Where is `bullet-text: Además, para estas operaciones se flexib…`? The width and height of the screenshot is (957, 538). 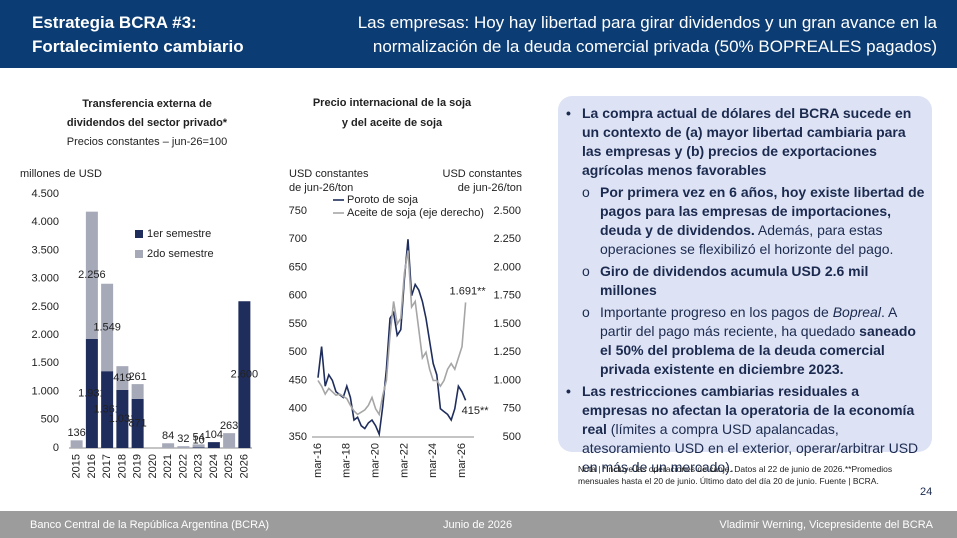
bullet-text: Además, para estas operaciones se flexib… is located at coordinates (747, 239).